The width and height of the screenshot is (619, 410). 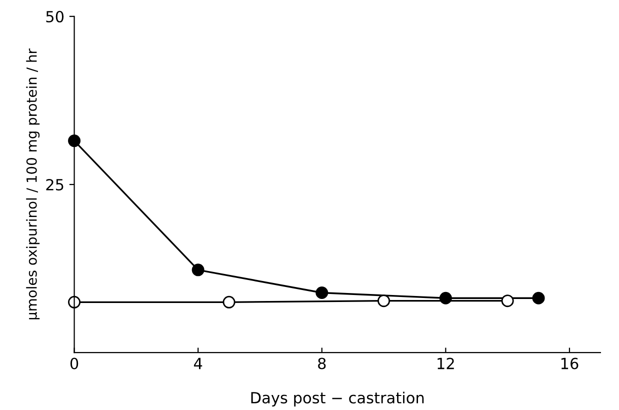 I want to click on y-tick-label: 25, so click(x=55, y=184).